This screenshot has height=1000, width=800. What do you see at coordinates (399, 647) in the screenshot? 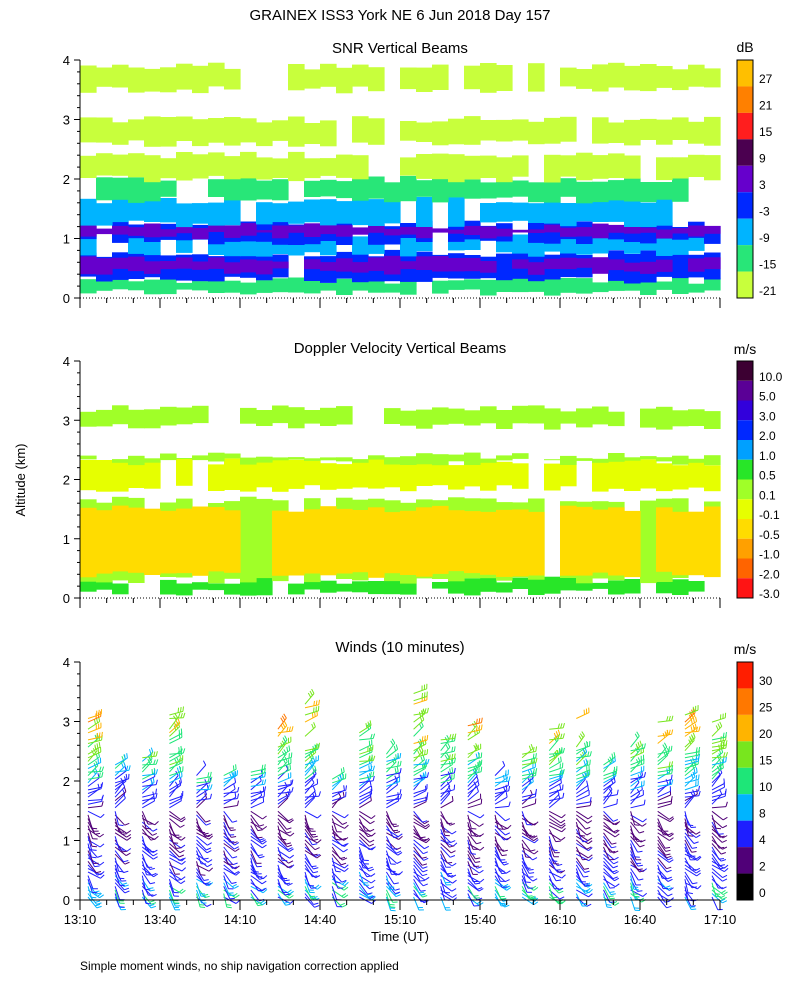
I see `winds-panel-title: Winds (10 minutes)` at bounding box center [399, 647].